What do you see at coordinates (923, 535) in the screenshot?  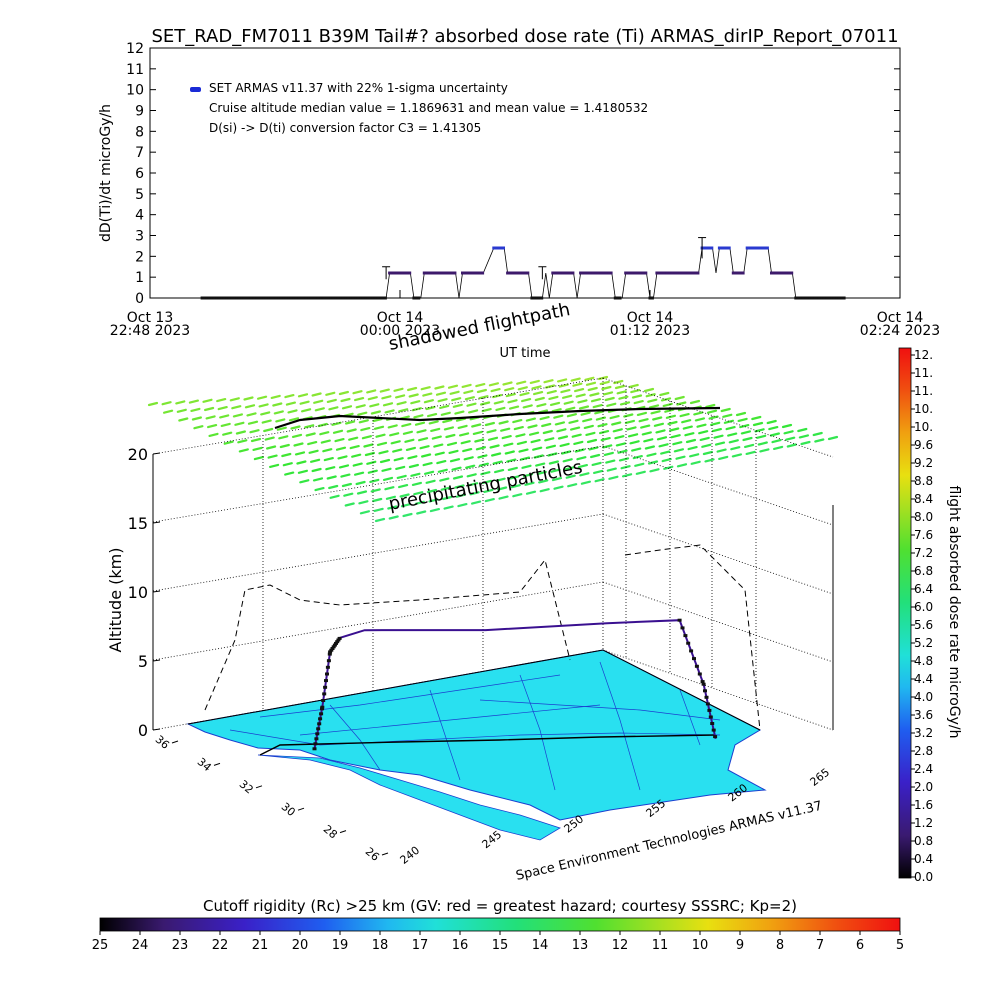 I see `colorbar-right-tick-label: 7.6` at bounding box center [923, 535].